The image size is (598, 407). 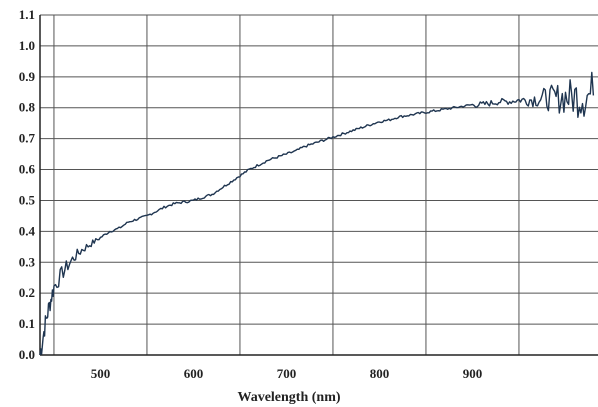 I want to click on y-tick-label-9: 0.9, so click(x=27, y=76).